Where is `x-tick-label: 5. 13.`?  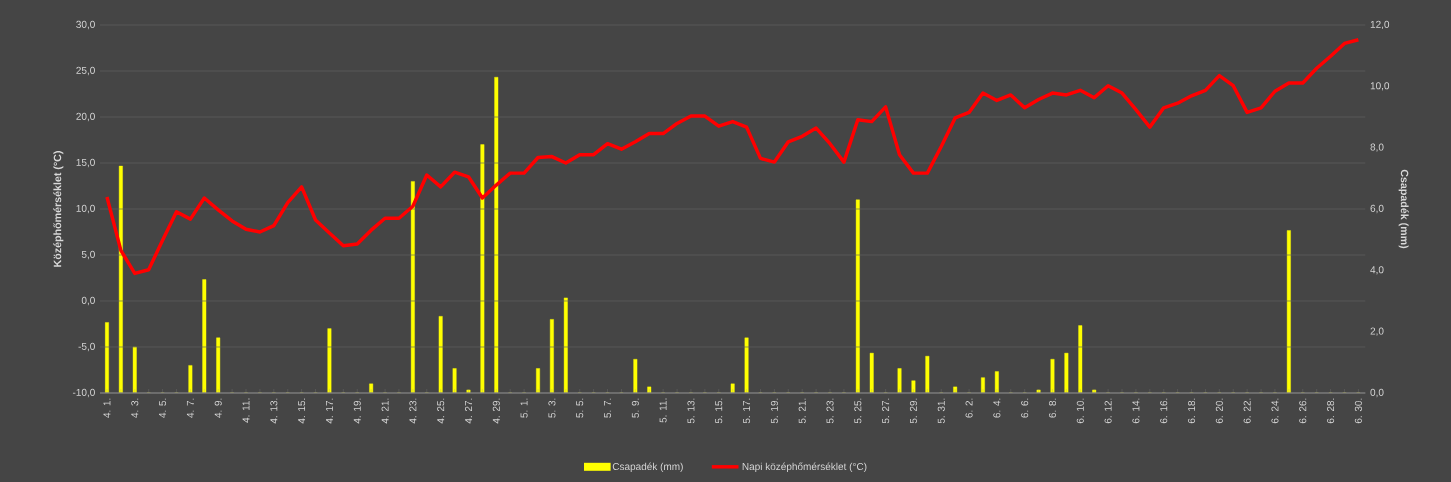
x-tick-label: 5. 13. is located at coordinates (691, 411).